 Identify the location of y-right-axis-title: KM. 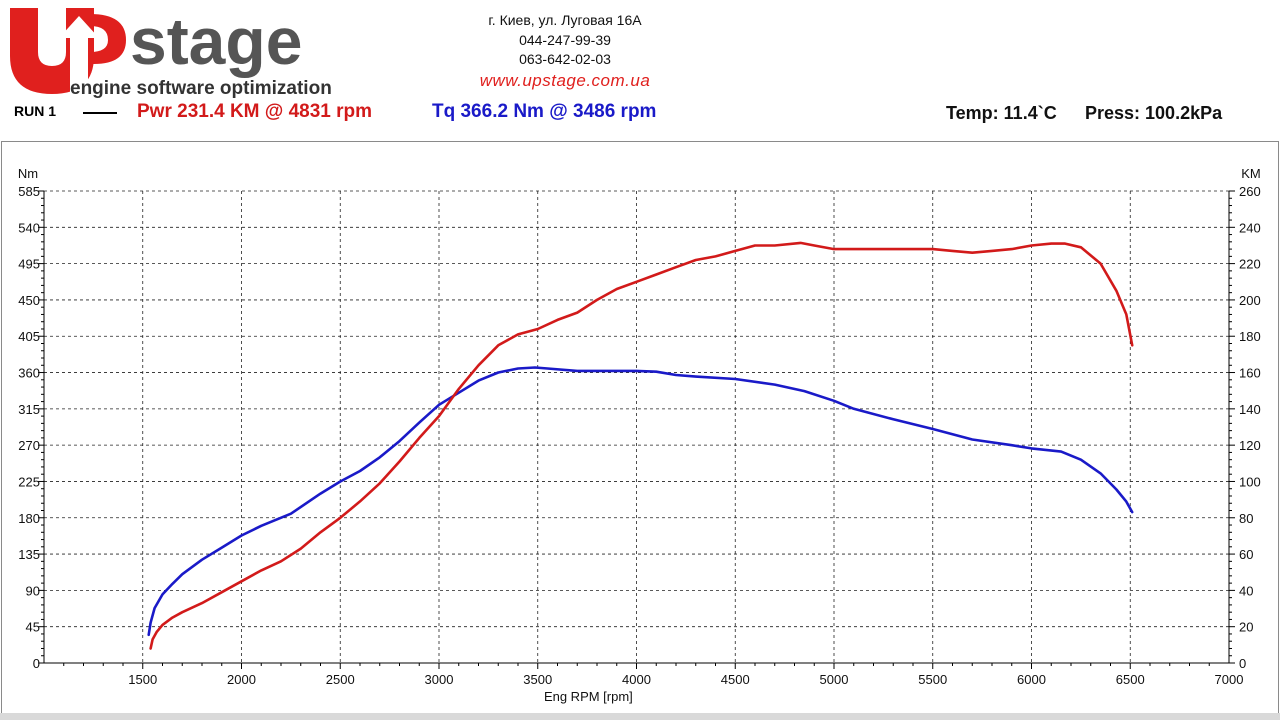
(1251, 173).